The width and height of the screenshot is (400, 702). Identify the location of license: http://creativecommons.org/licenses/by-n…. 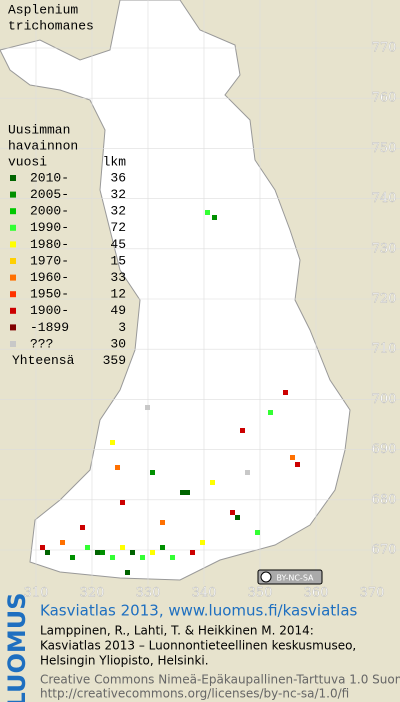
(194, 694).